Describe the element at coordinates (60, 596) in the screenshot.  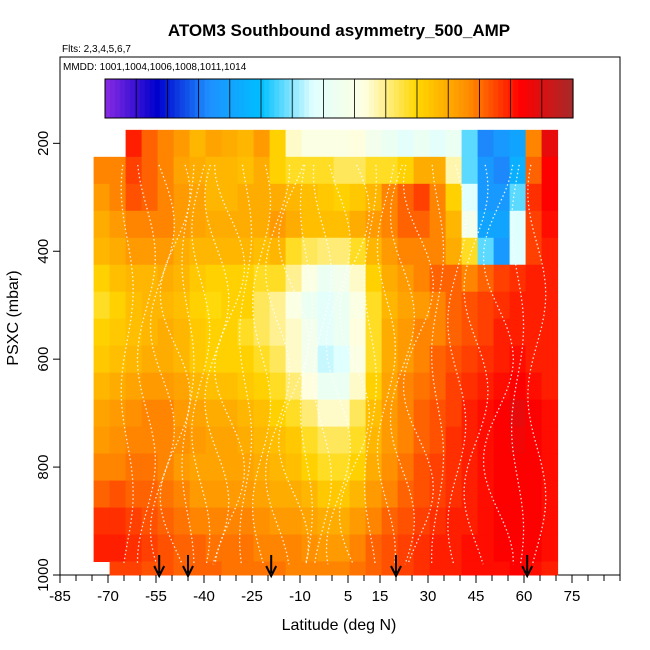
I see `x-tick-label: -85` at that location.